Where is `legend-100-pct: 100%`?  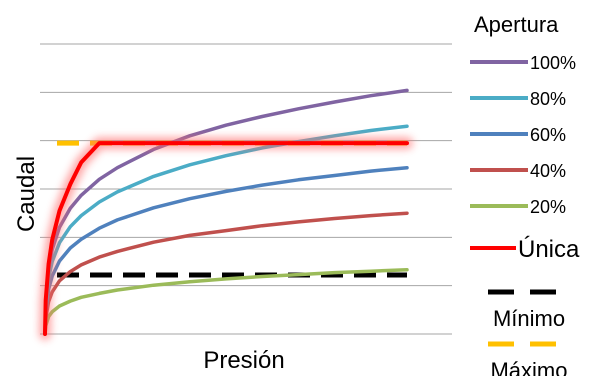 legend-100-pct: 100% is located at coordinates (523, 63).